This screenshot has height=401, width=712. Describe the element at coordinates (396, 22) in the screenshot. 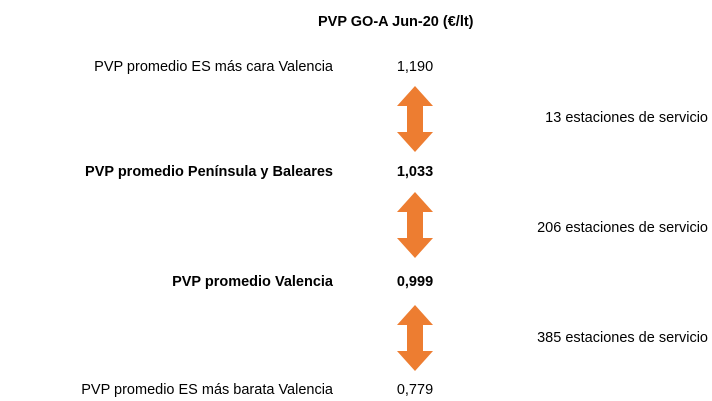

I see `title: PVP GO-A Jun-20 (€/lt)` at that location.